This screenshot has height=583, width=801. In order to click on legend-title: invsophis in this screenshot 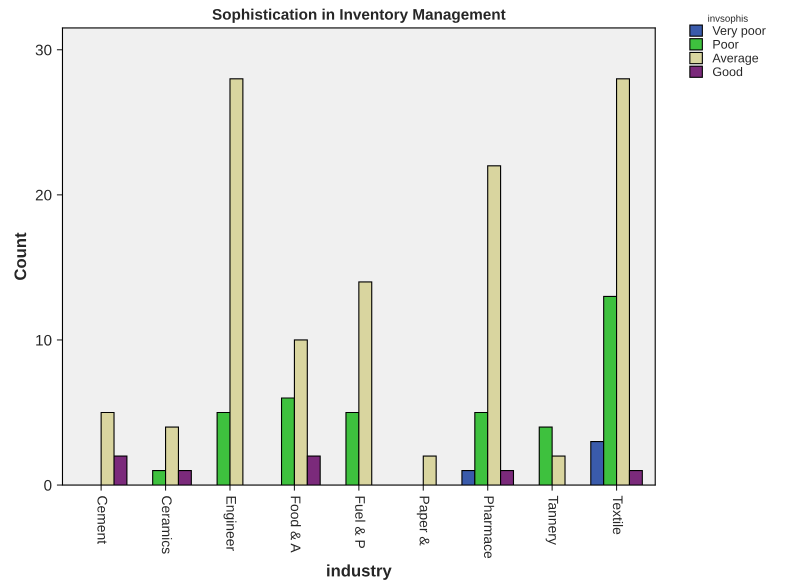, I will do `click(728, 19)`.